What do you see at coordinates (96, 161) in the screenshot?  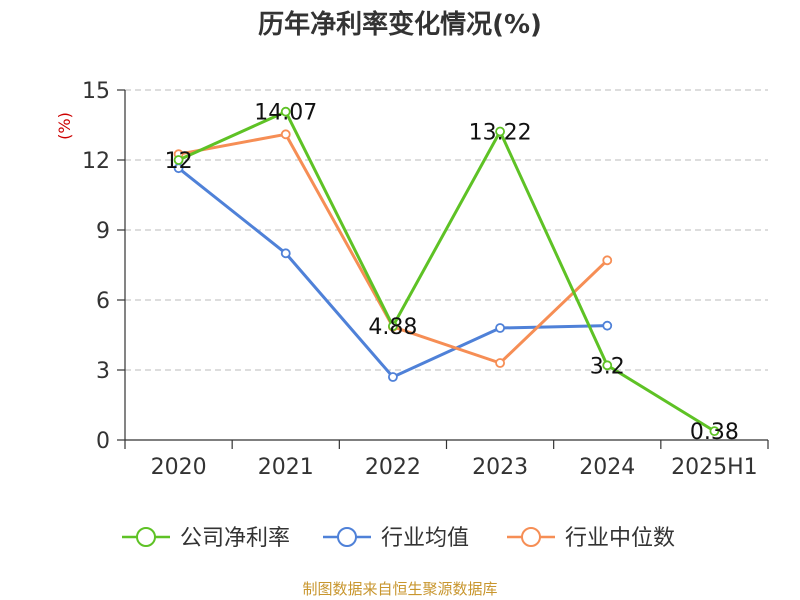 I see `y-tick-label-12: 12` at bounding box center [96, 161].